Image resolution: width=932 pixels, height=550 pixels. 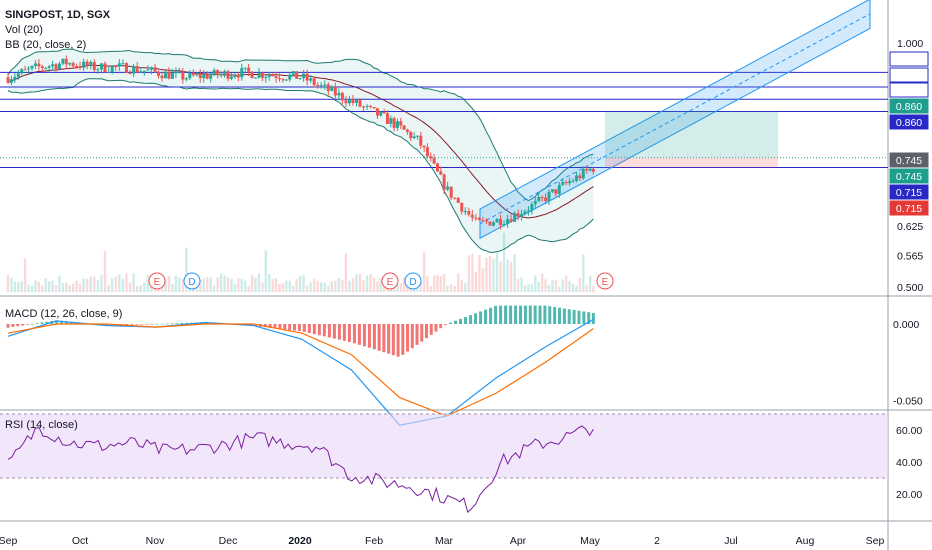 I want to click on x-axis-tick-label: May, so click(x=590, y=541).